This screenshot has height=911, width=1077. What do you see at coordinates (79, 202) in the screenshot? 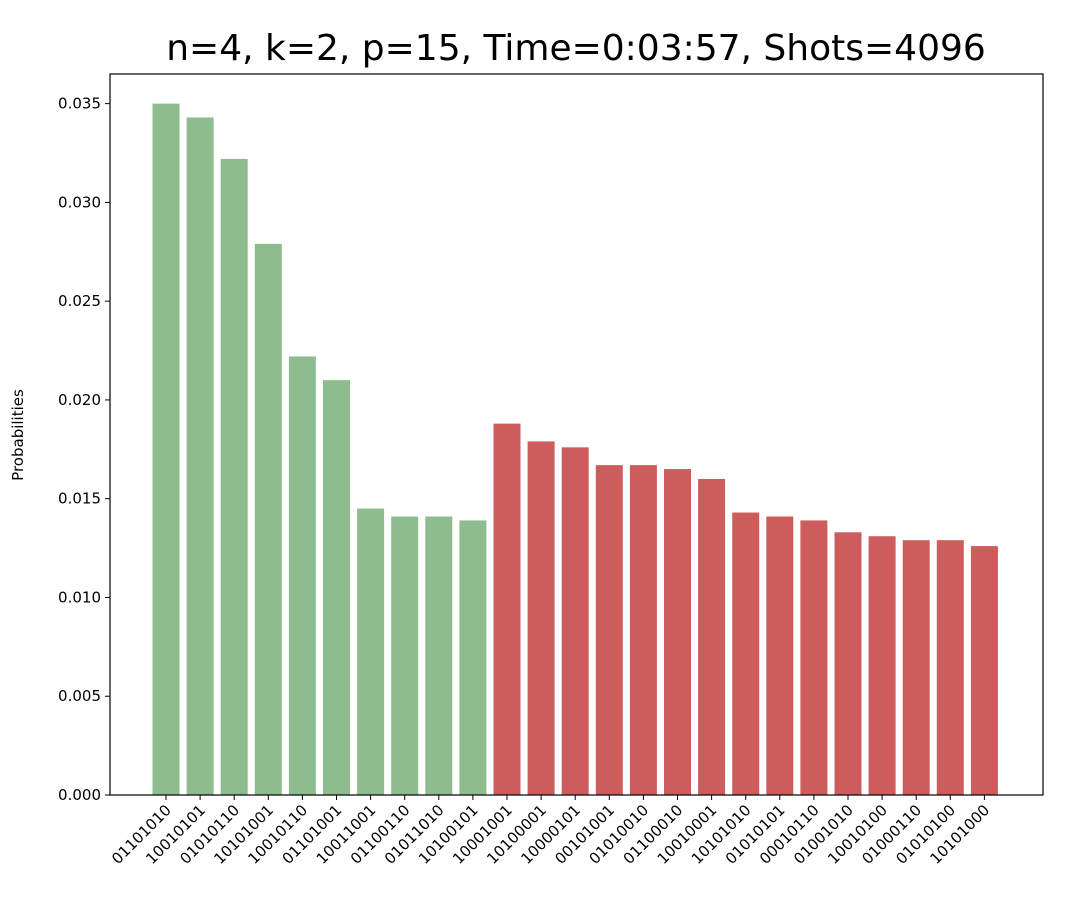
I see `y-tick-label: 0.030` at bounding box center [79, 202].